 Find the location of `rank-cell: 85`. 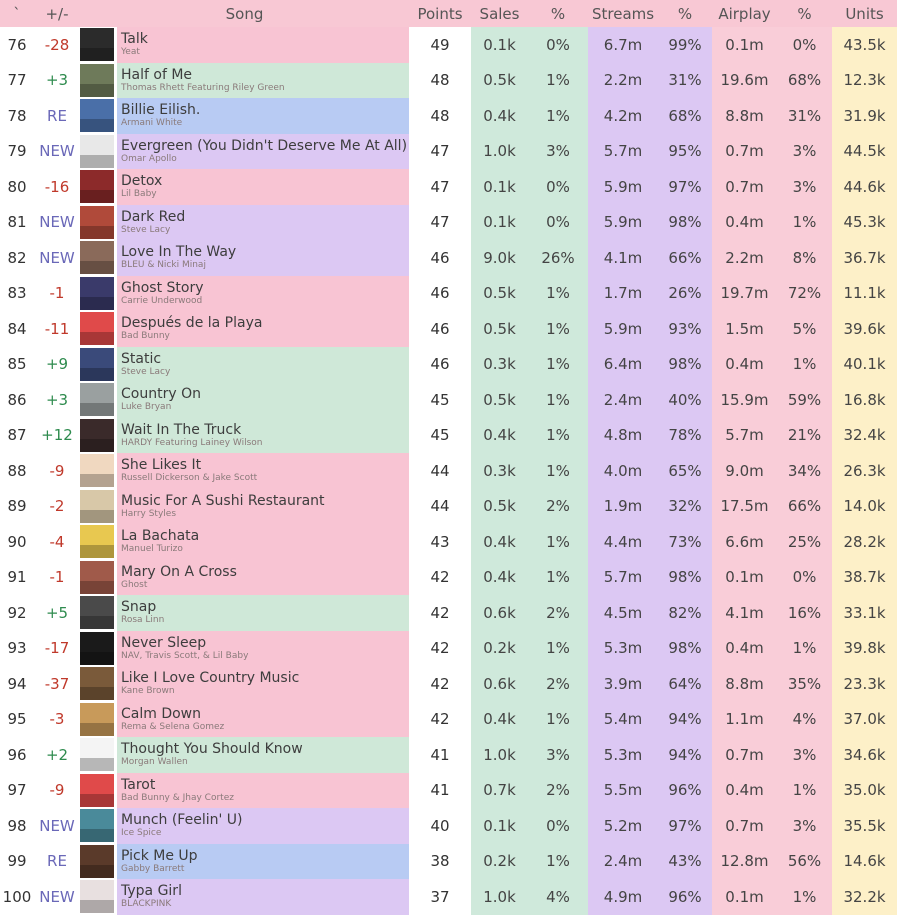

rank-cell: 85 is located at coordinates (17, 364).